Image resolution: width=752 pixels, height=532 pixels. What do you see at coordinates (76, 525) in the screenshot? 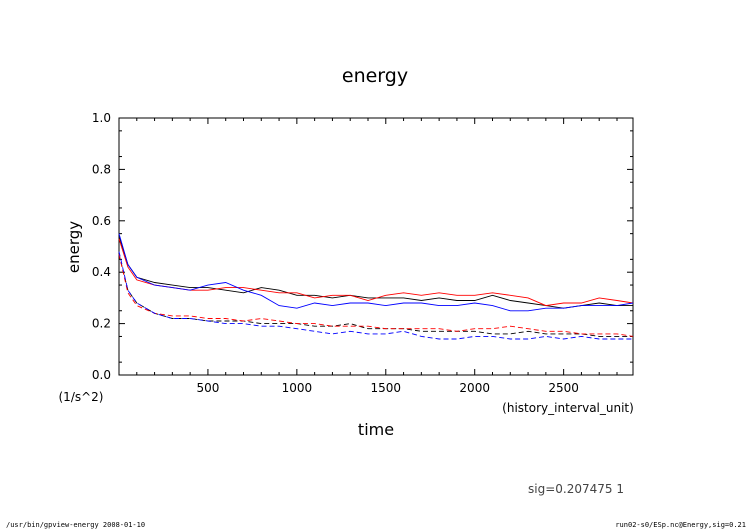
I see `footer-left: /usr/bin/gpview-energy 2008-01-10` at bounding box center [76, 525].